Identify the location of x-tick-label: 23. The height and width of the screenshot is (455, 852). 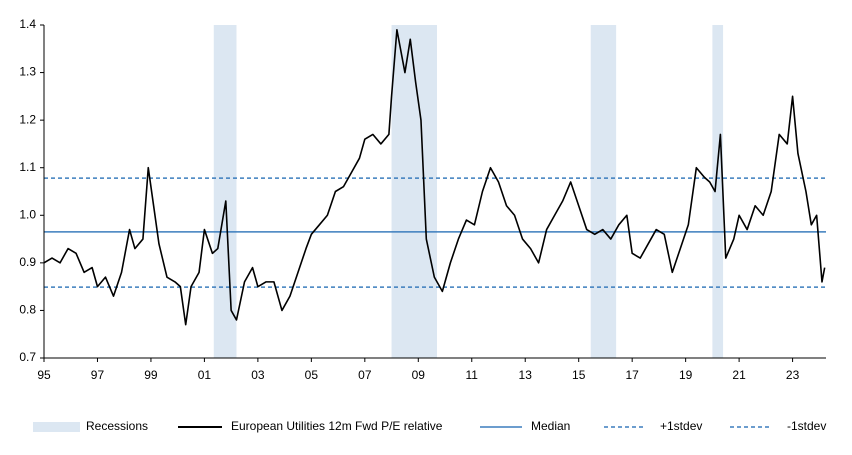
(793, 375).